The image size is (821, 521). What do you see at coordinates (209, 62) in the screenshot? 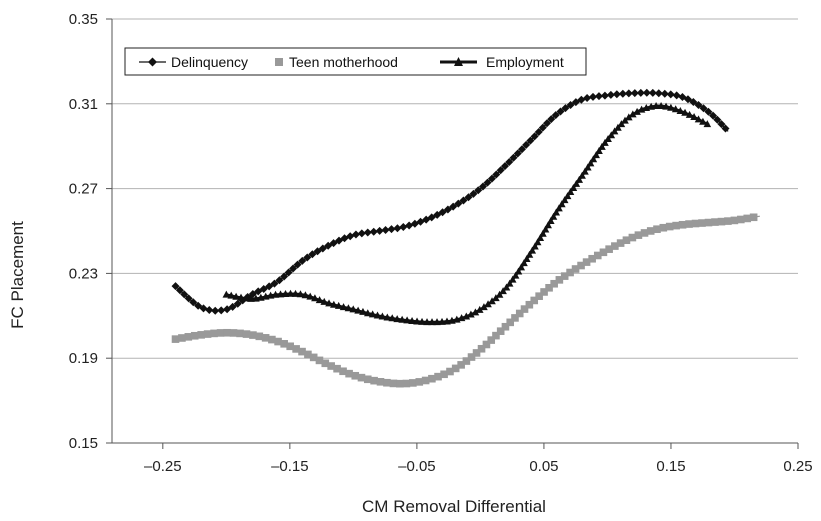
I see `legend-label-delinquency: Delinquency` at bounding box center [209, 62].